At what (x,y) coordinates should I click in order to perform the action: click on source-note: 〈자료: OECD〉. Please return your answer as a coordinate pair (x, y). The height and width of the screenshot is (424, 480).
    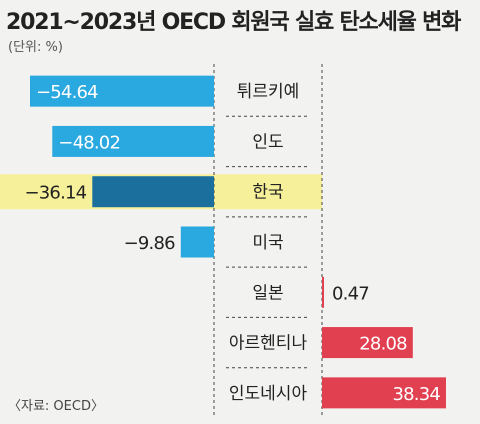
    Looking at the image, I should click on (56, 406).